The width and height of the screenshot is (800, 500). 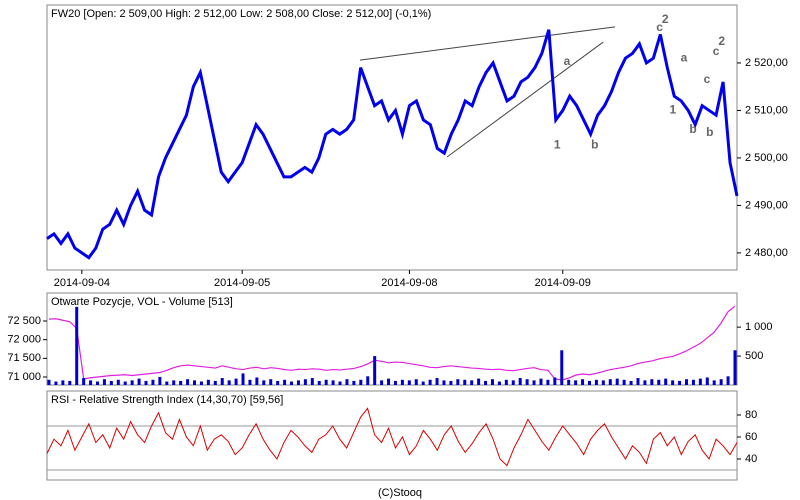 I want to click on footer: (C)Stooq, so click(x=400, y=493).